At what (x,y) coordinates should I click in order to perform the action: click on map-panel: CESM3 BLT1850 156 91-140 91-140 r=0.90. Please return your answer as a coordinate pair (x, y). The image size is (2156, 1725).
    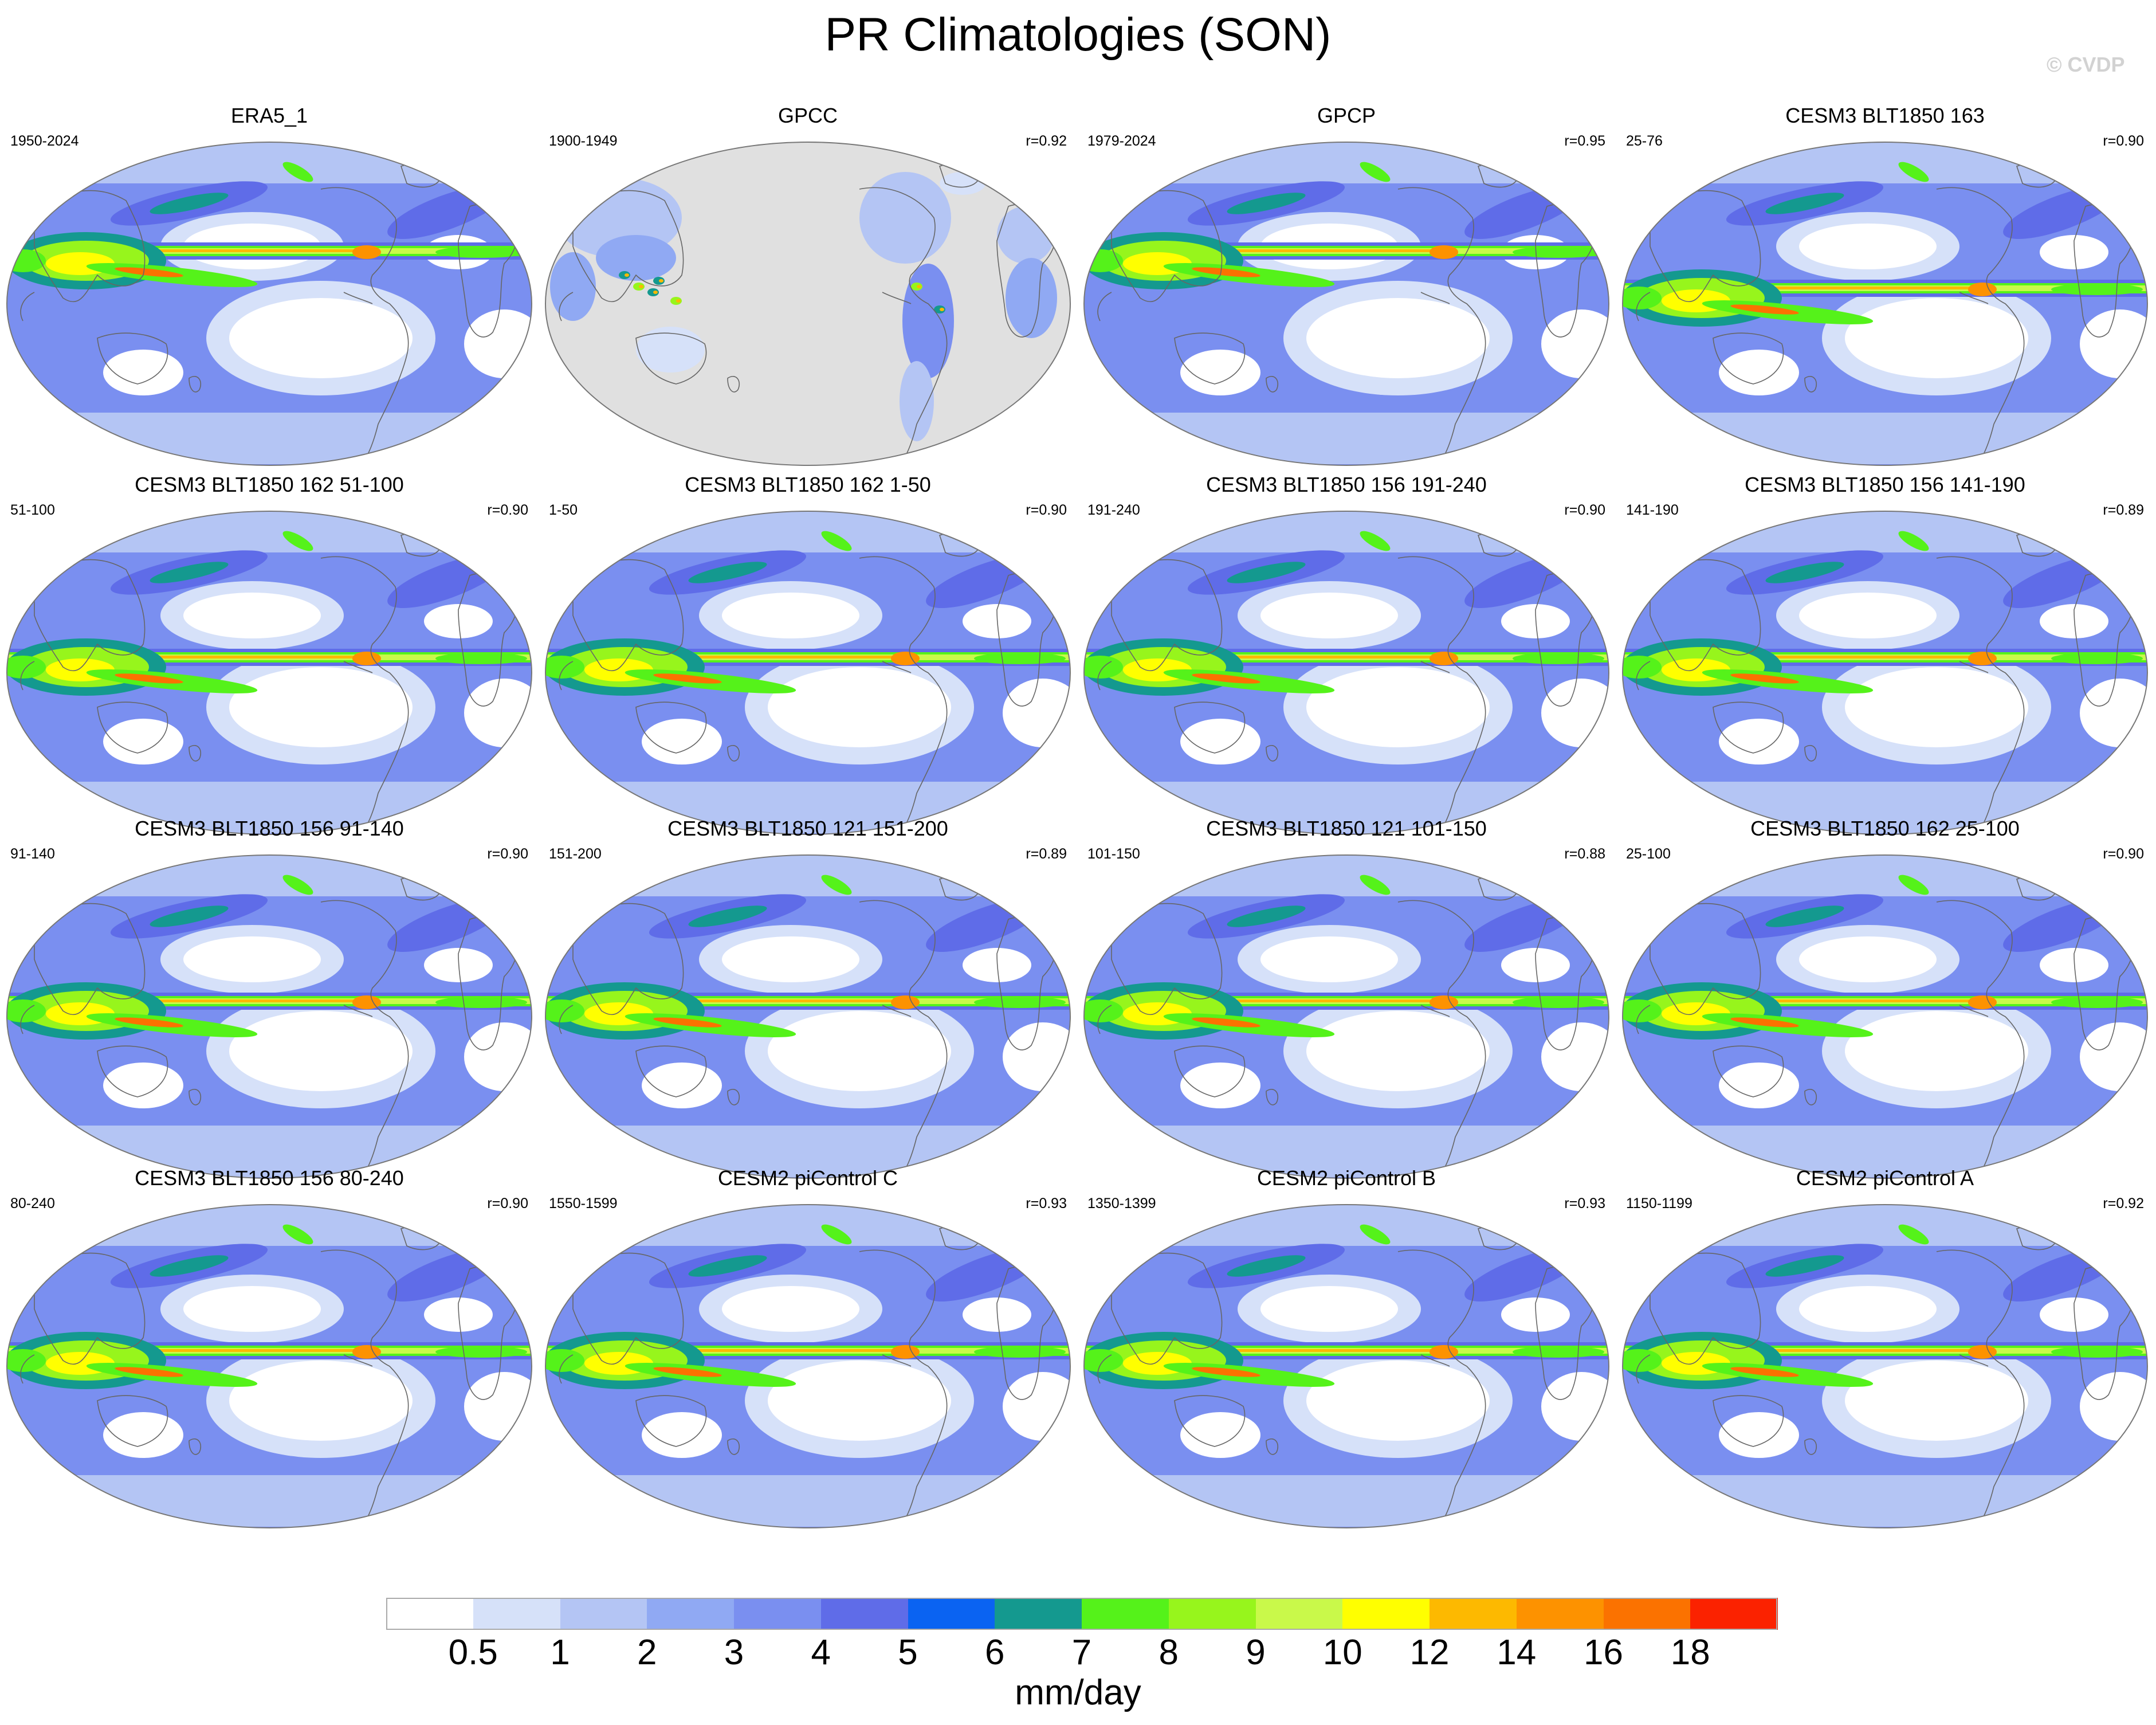
    Looking at the image, I should click on (269, 1000).